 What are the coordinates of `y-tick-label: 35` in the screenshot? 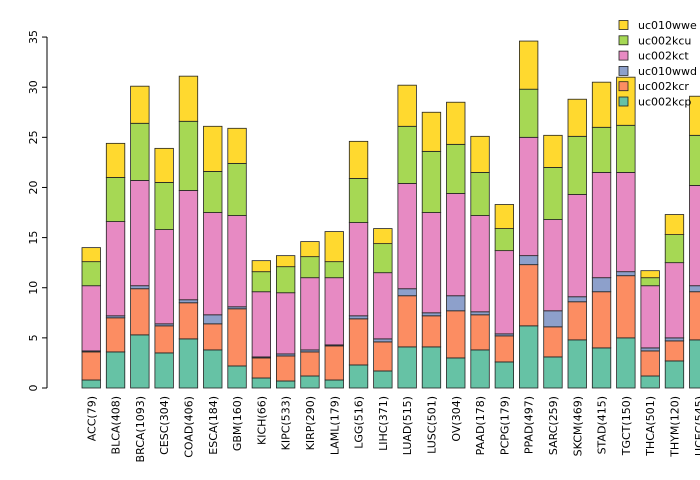 It's located at (33, 37).